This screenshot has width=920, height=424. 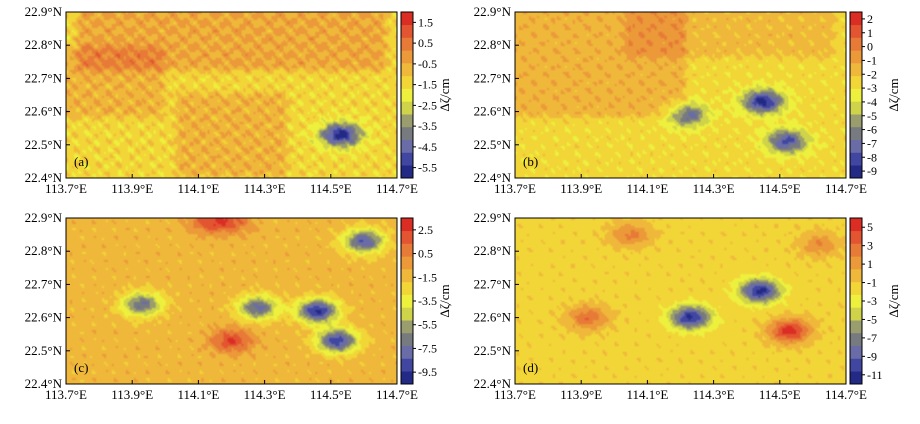 What do you see at coordinates (530, 367) in the screenshot?
I see `panel-label: (d)` at bounding box center [530, 367].